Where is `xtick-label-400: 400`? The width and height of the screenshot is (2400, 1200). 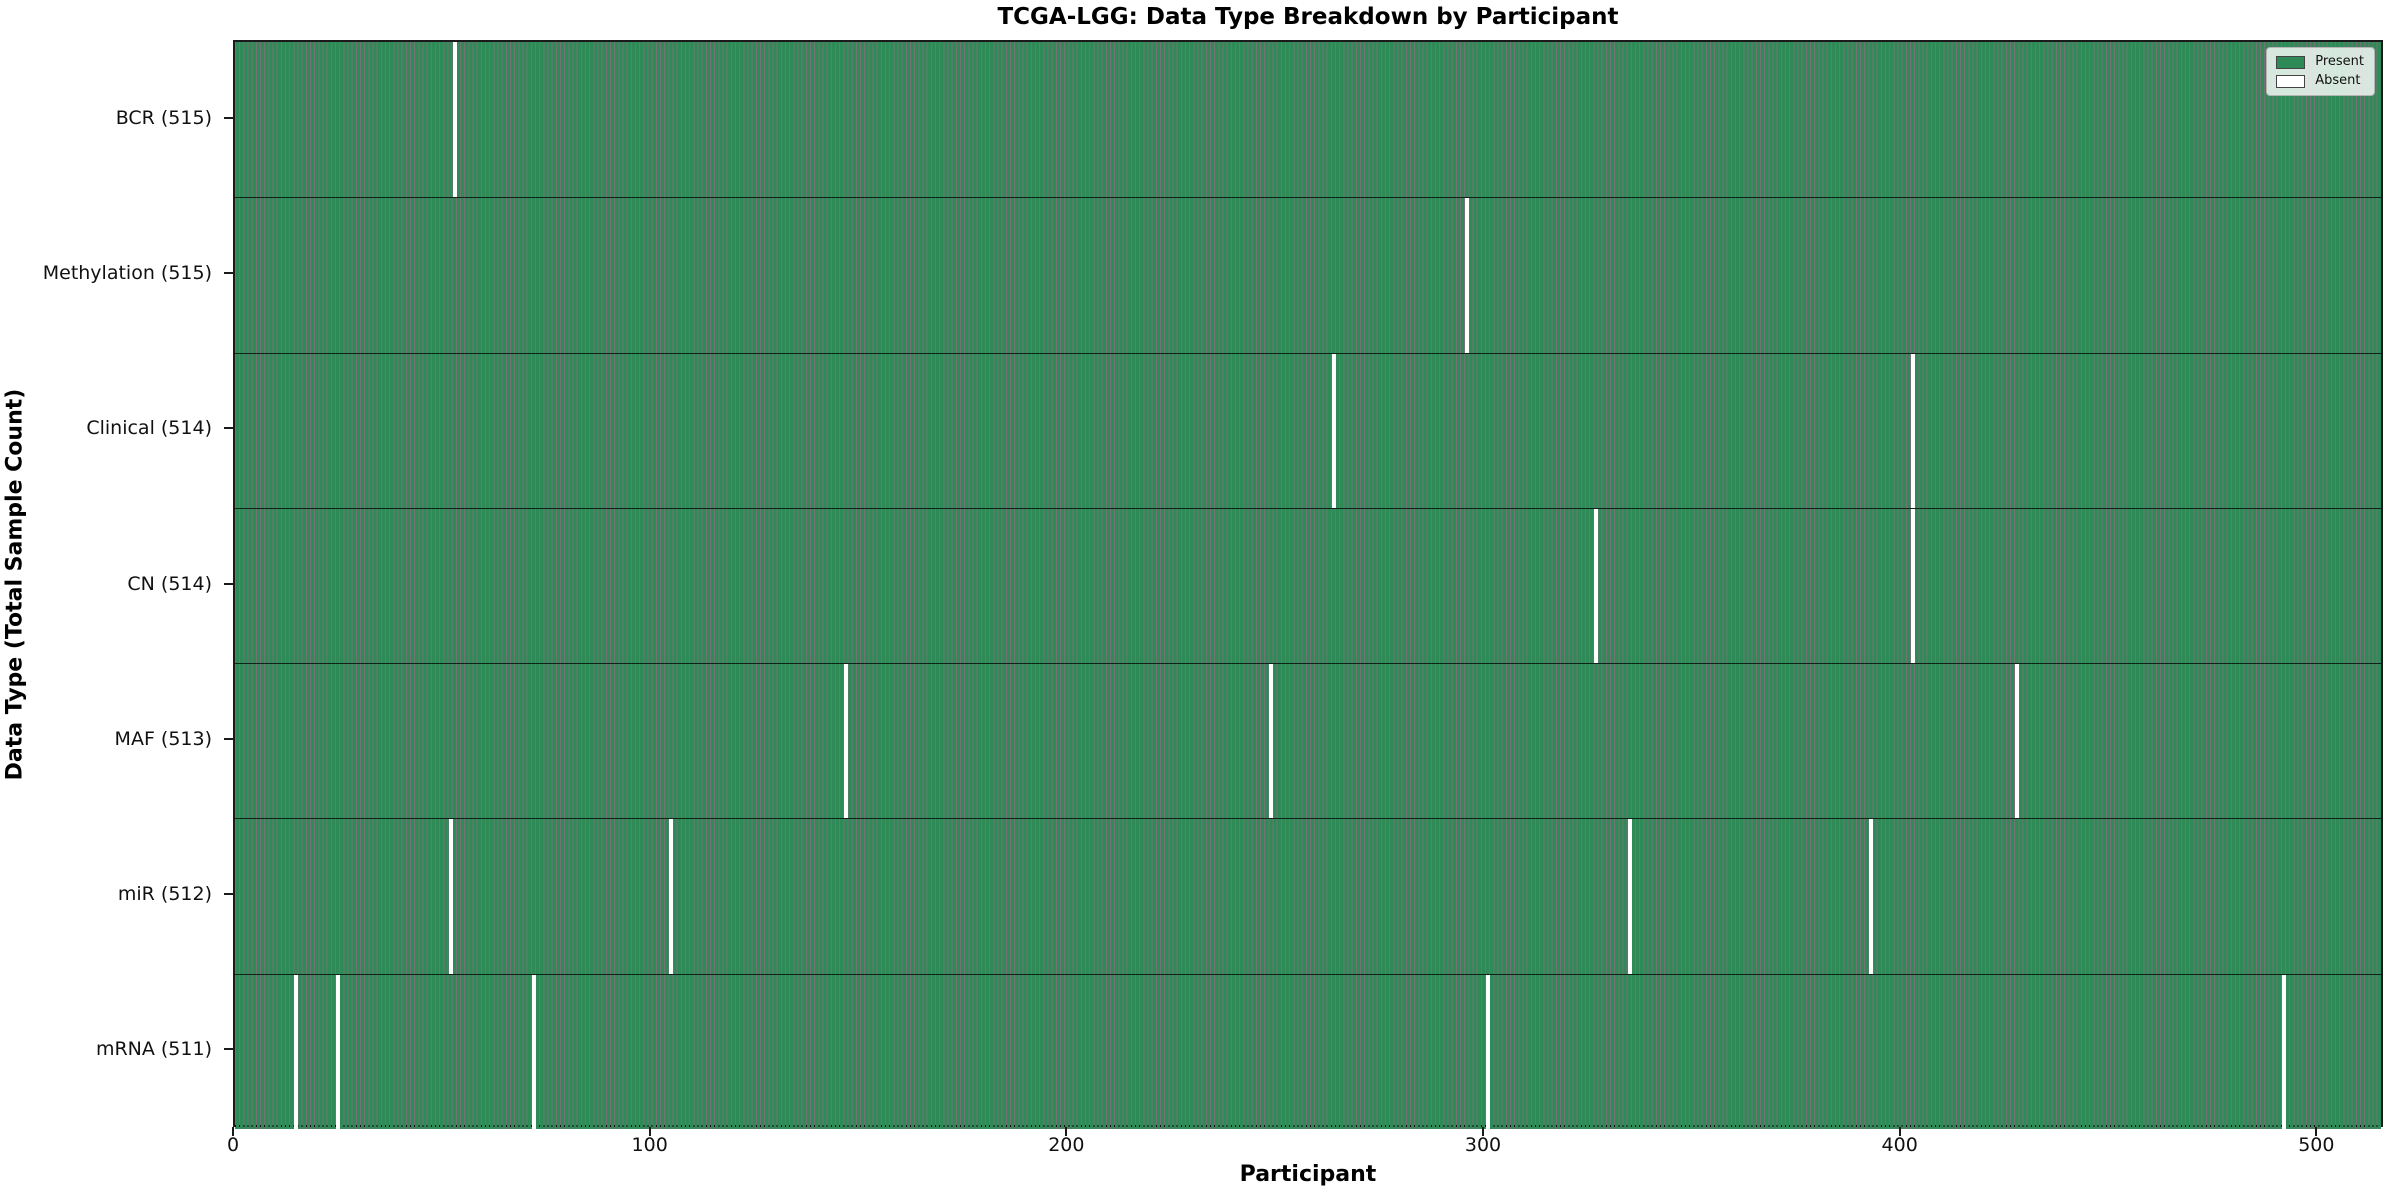
xtick-label-400: 400 is located at coordinates (1899, 1145).